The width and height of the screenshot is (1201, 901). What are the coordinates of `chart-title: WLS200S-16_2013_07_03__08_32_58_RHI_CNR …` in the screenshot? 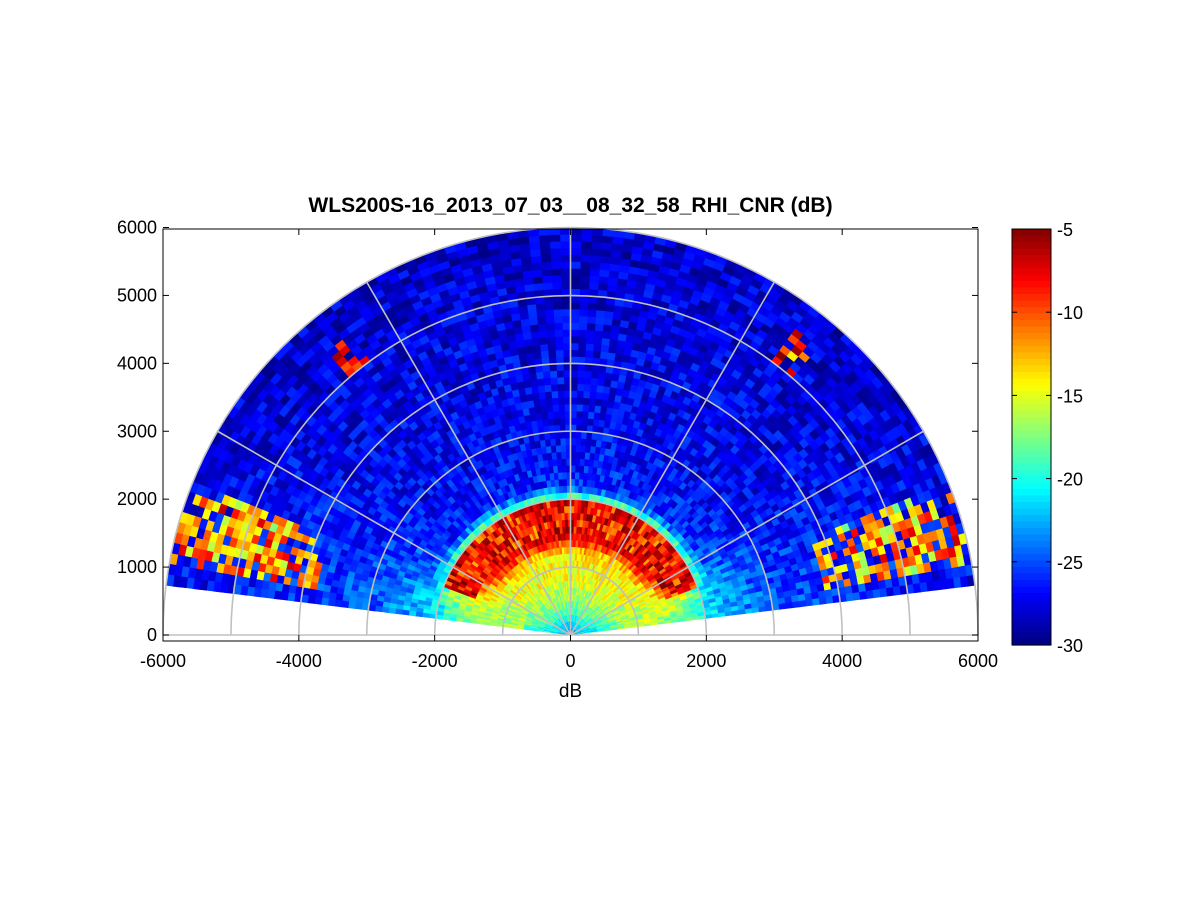 It's located at (570, 205).